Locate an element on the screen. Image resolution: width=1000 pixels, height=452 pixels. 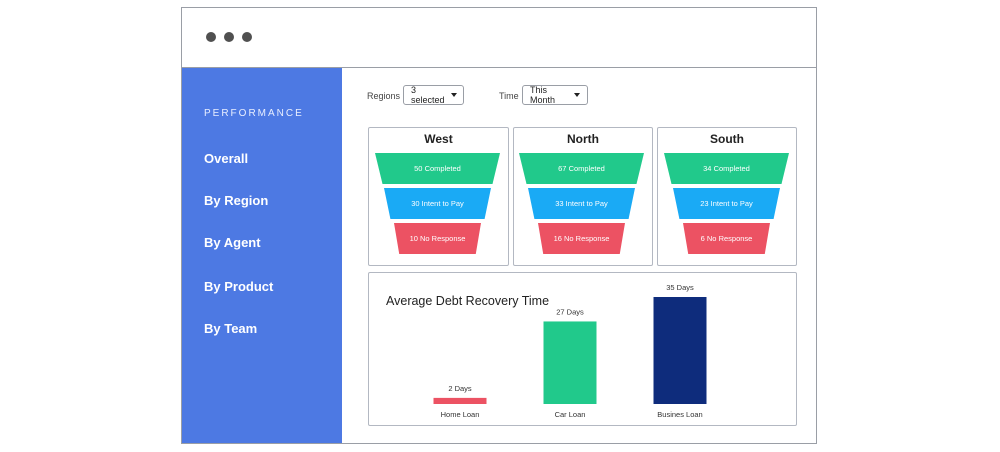
regions-filter-label: Regions is located at coordinates (384, 96).